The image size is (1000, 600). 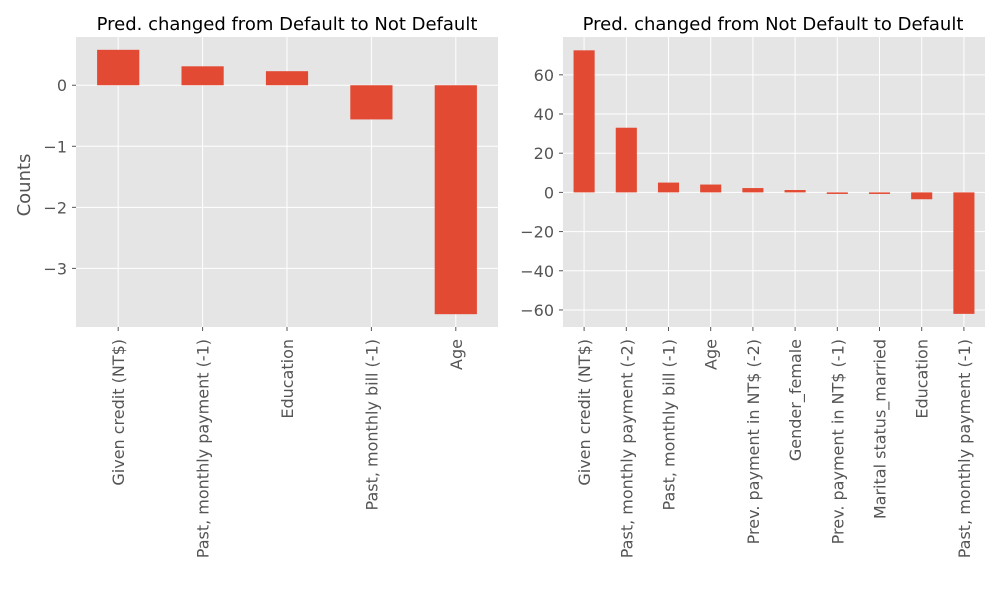 What do you see at coordinates (922, 379) in the screenshot?
I see `right-x-tick-label: Education` at bounding box center [922, 379].